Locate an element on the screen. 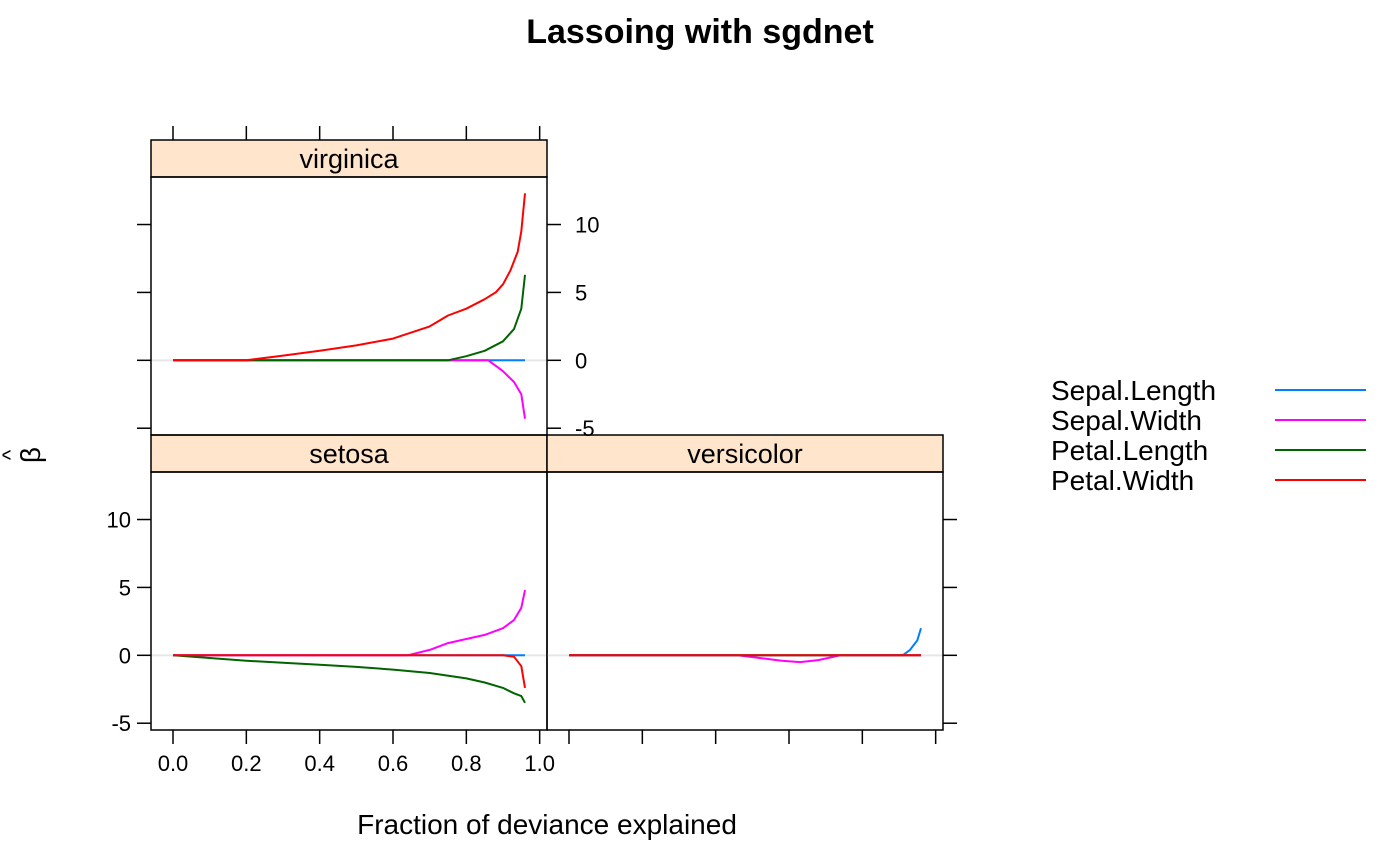 Image resolution: width=1400 pixels, height=866 pixels. series-group-versicolor is located at coordinates (745, 645).